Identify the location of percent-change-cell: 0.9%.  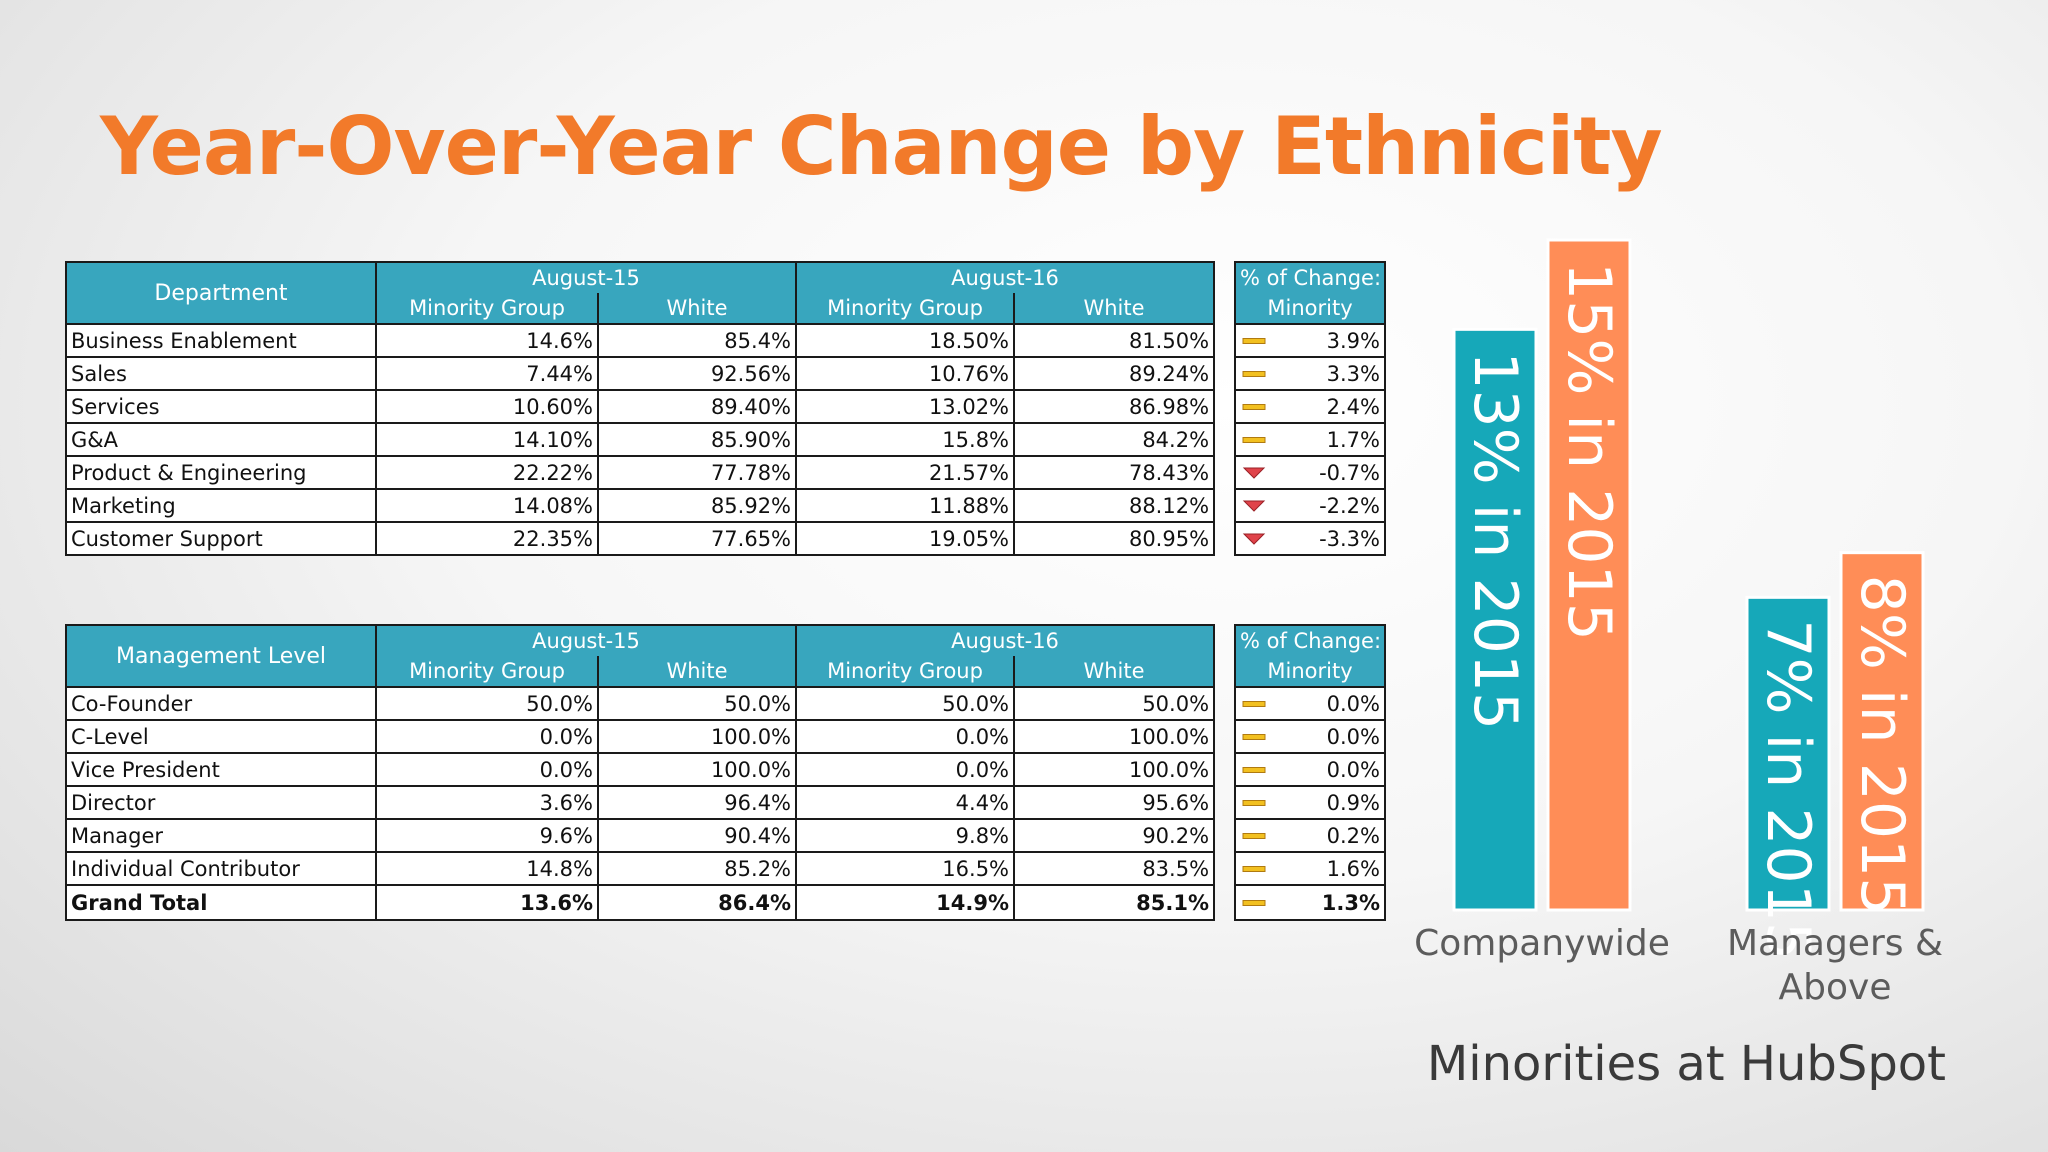
(1310, 802).